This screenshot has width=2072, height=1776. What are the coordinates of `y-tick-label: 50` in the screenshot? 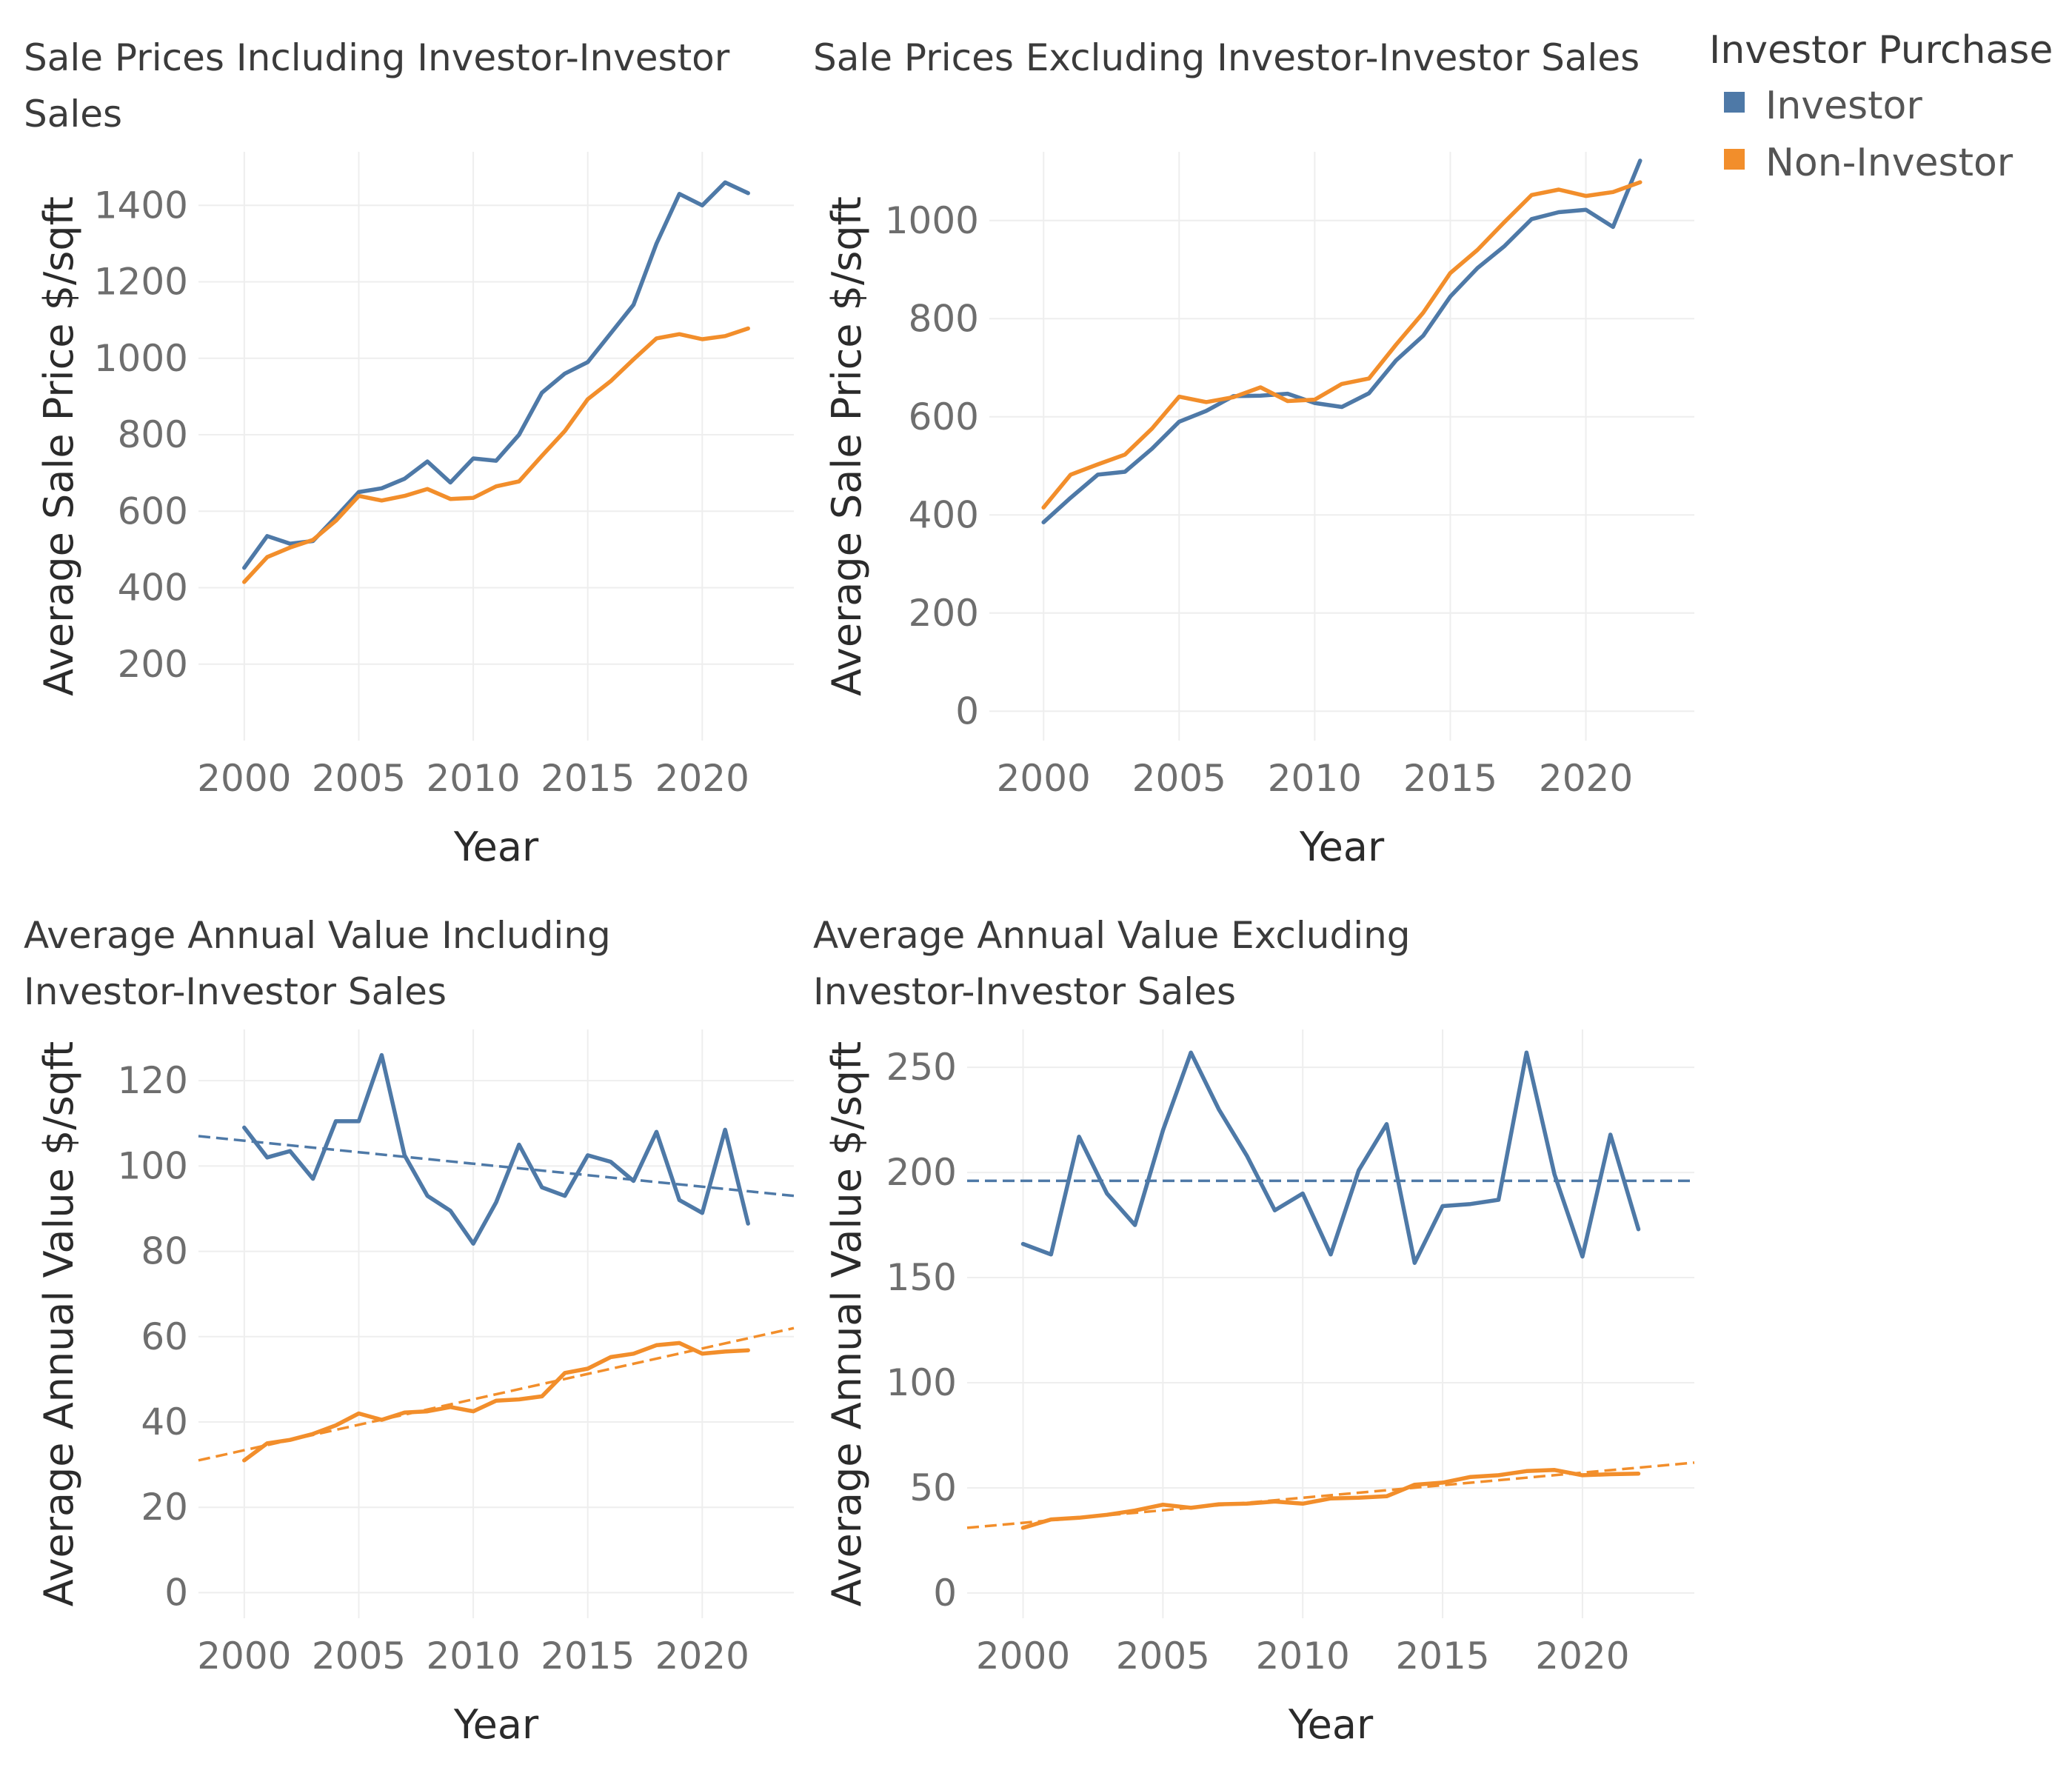 It's located at (933, 1487).